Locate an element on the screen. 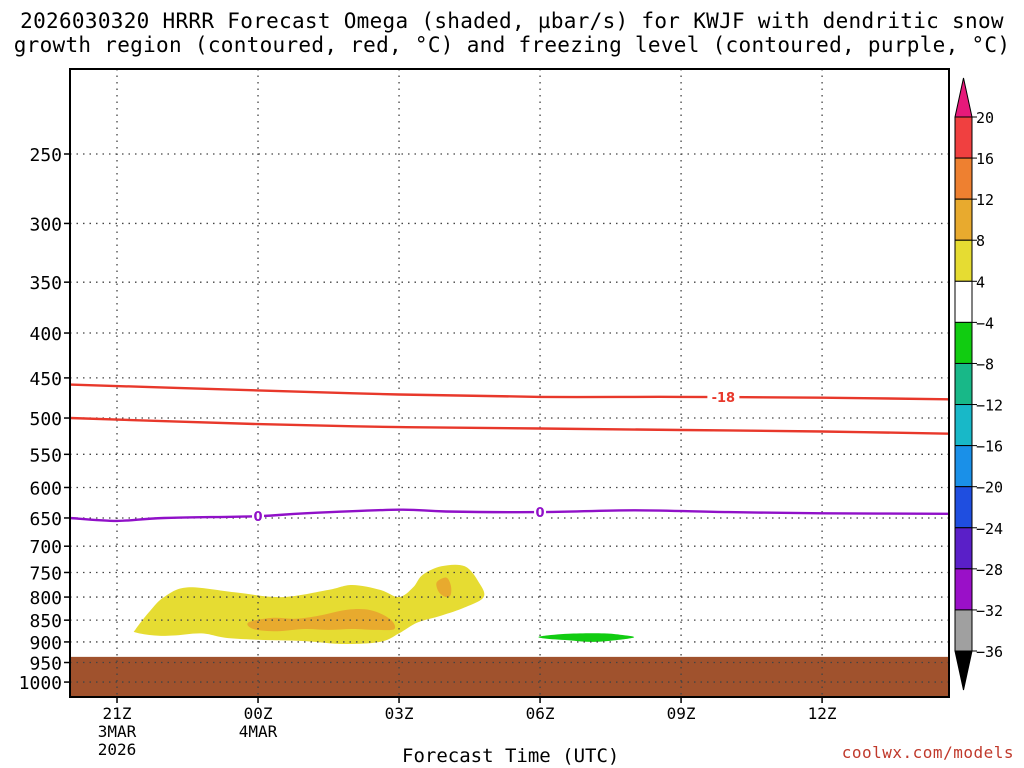 This screenshot has height=768, width=1024. colorbar-label: 8 is located at coordinates (980, 241).